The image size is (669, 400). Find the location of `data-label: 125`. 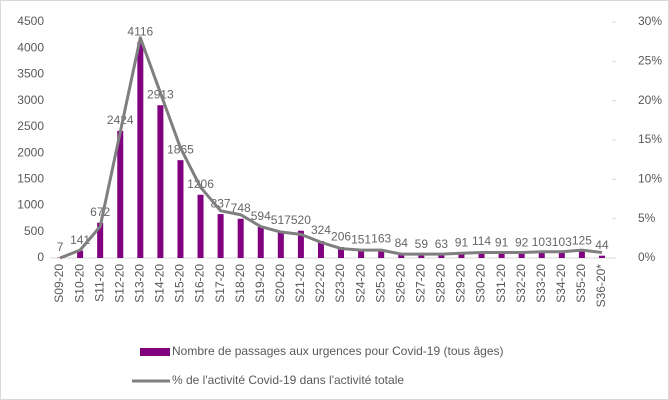

data-label: 125 is located at coordinates (582, 241).